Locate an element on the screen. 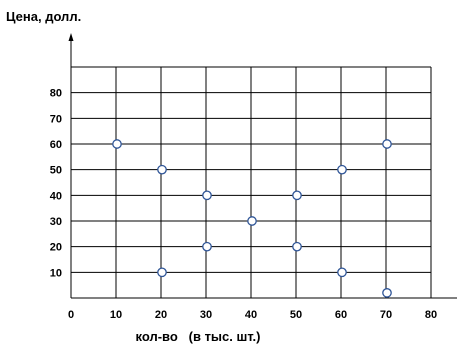 This screenshot has width=467, height=345. y-axis-arrow is located at coordinates (71, 37).